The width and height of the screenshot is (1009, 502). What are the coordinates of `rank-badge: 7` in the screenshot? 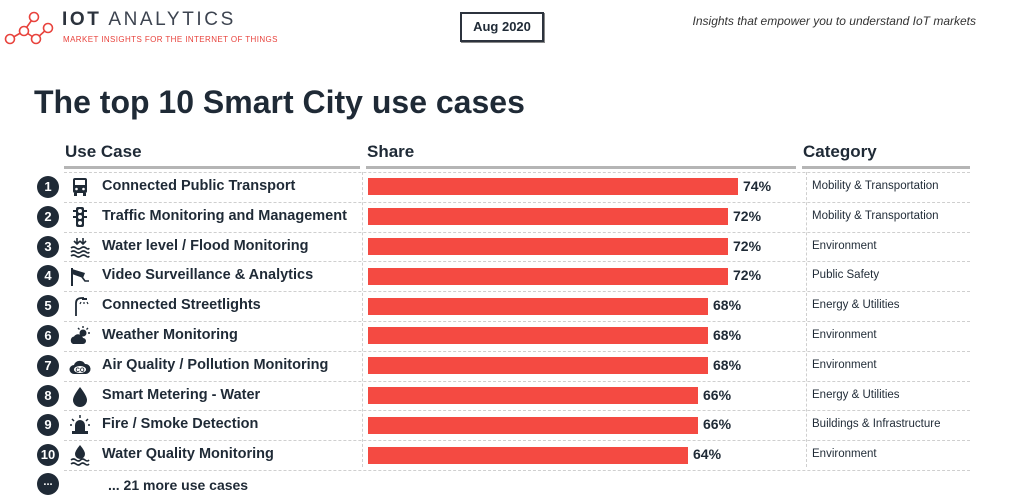 It's located at (48, 365).